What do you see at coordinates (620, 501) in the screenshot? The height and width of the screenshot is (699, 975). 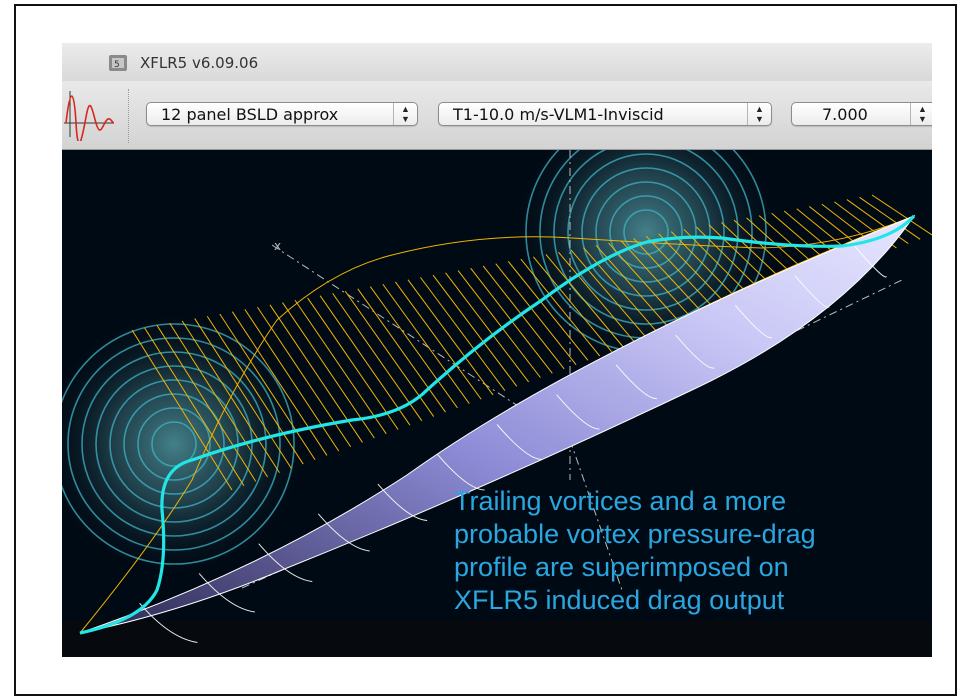 I see `caption-line-1: Trailing vortices and a more` at bounding box center [620, 501].